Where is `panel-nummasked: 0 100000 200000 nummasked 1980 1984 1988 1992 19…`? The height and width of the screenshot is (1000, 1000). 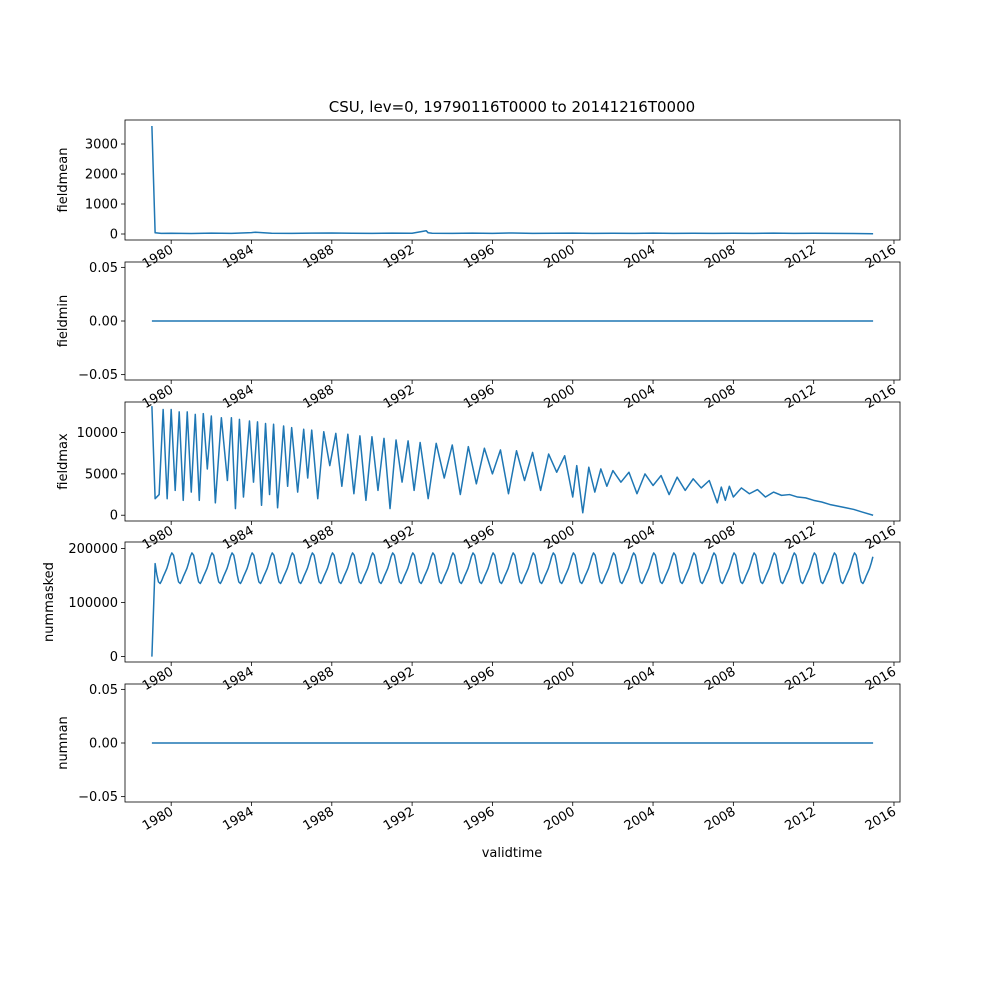 panel-nummasked: 0 100000 200000 nummasked 1980 1984 1988 1992 19… is located at coordinates (471, 617).